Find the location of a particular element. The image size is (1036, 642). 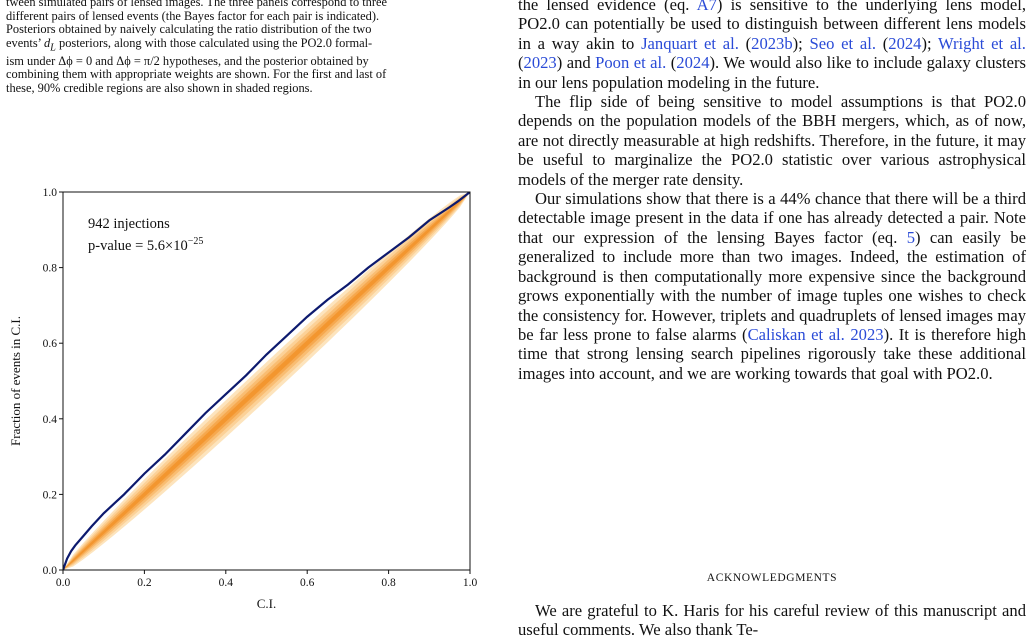

citation-link: Poon et al. is located at coordinates (631, 63).